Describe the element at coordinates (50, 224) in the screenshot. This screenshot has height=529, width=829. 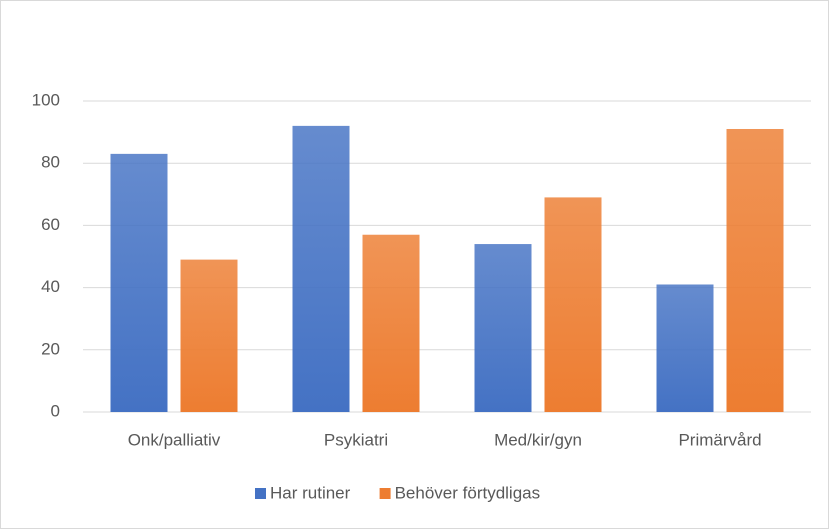
I see `y-tick-label: 60` at that location.